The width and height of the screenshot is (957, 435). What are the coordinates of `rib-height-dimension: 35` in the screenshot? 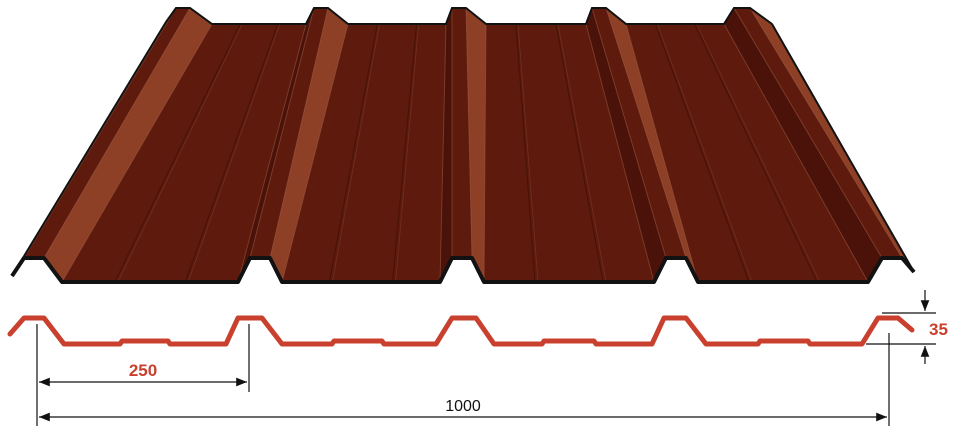 It's located at (907, 327).